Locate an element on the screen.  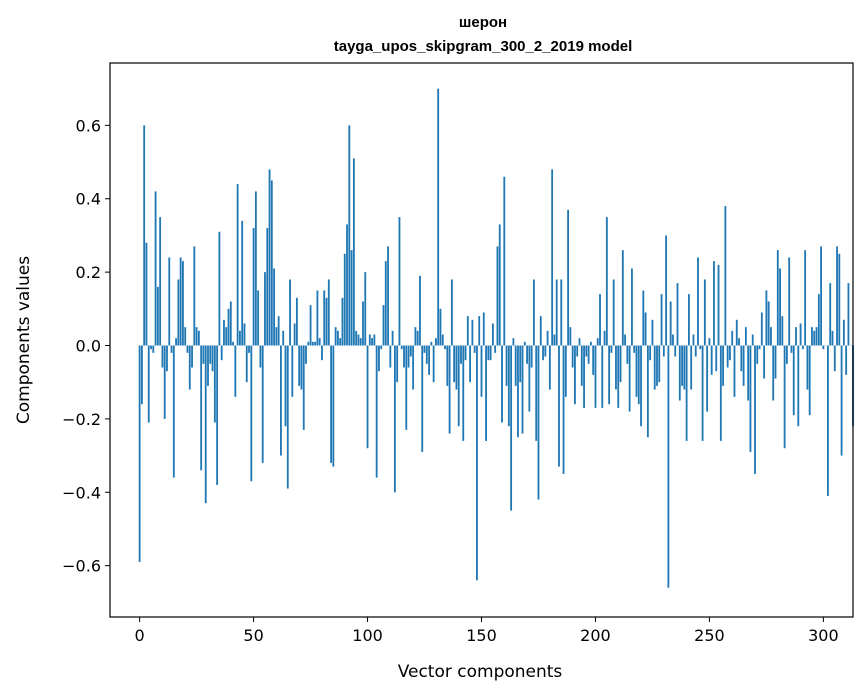
y-tick-label: 0.0 is located at coordinates (88, 346).